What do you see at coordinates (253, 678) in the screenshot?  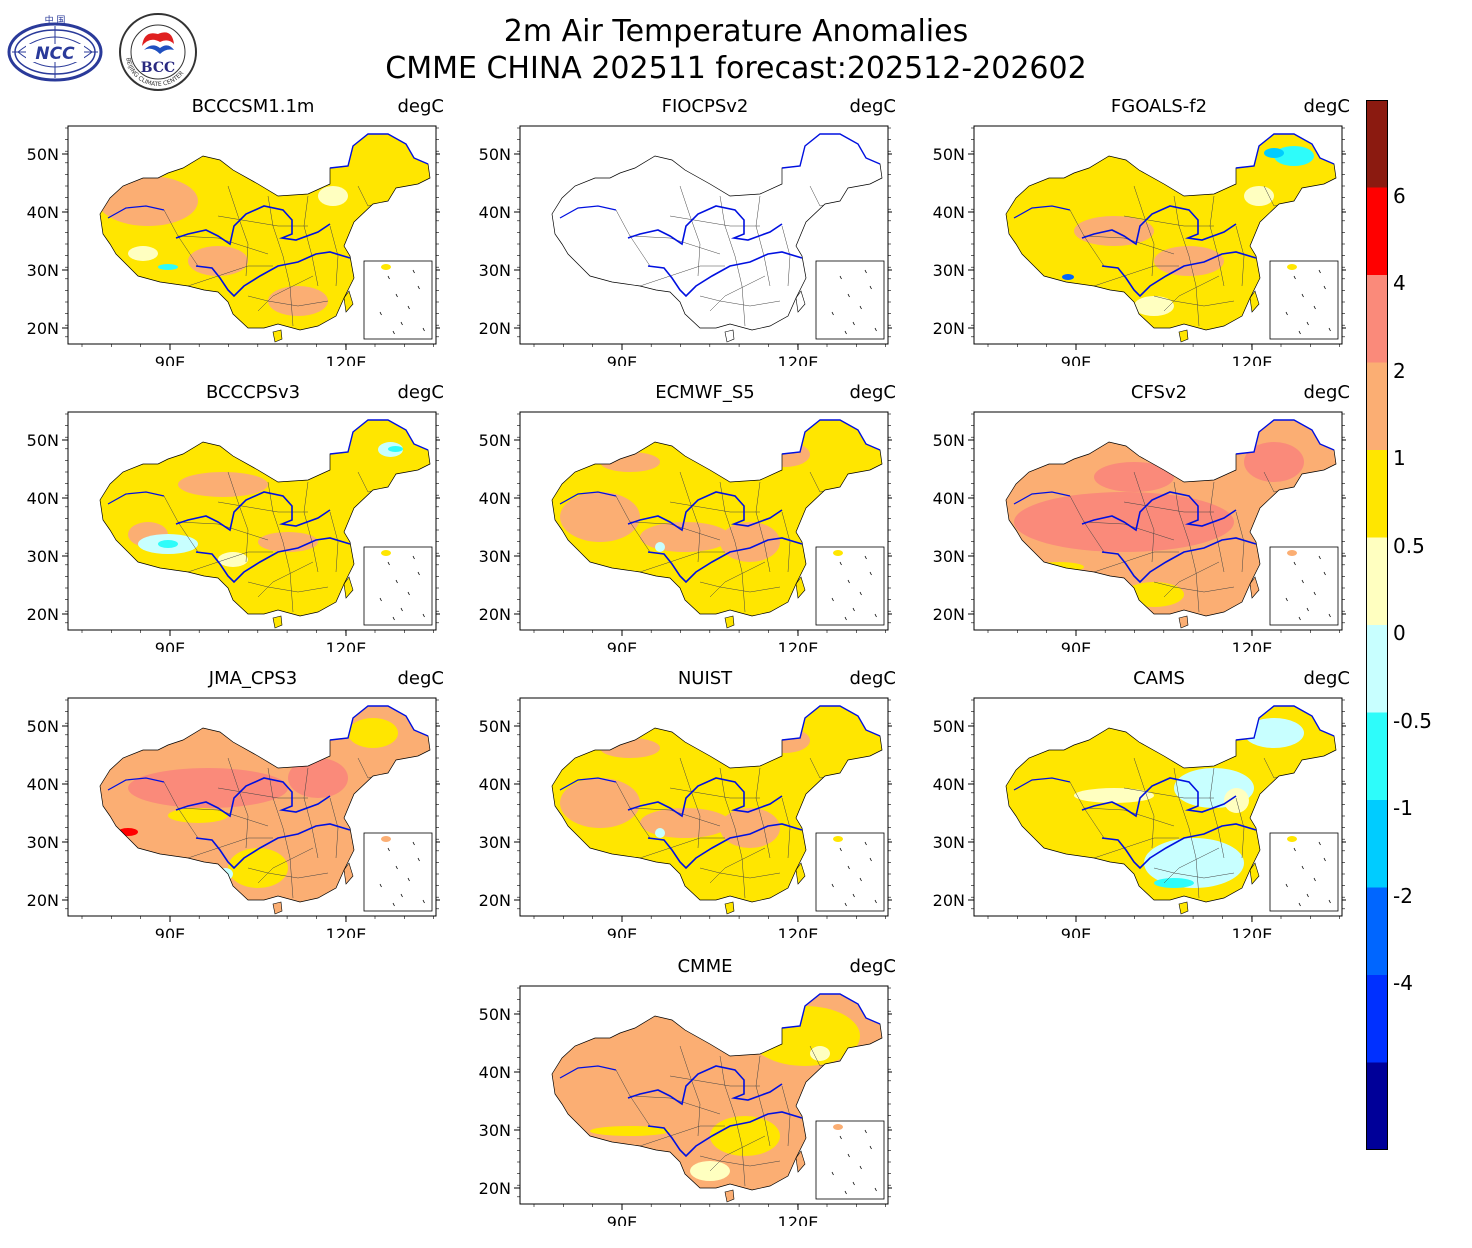 I see `panel-title: JMA_CPS3` at bounding box center [253, 678].